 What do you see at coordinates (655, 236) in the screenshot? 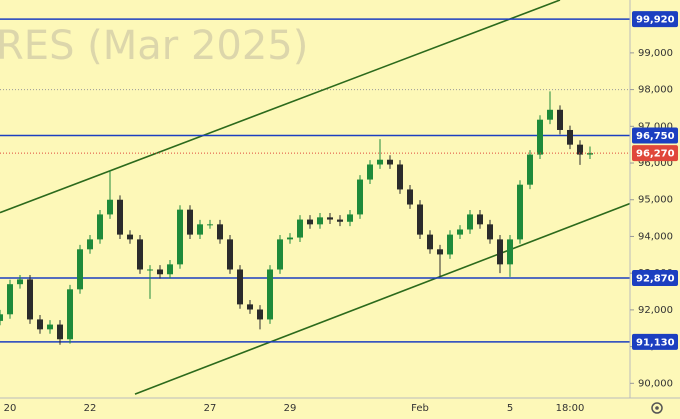
I see `y-tick-label: 94,000` at bounding box center [655, 236].